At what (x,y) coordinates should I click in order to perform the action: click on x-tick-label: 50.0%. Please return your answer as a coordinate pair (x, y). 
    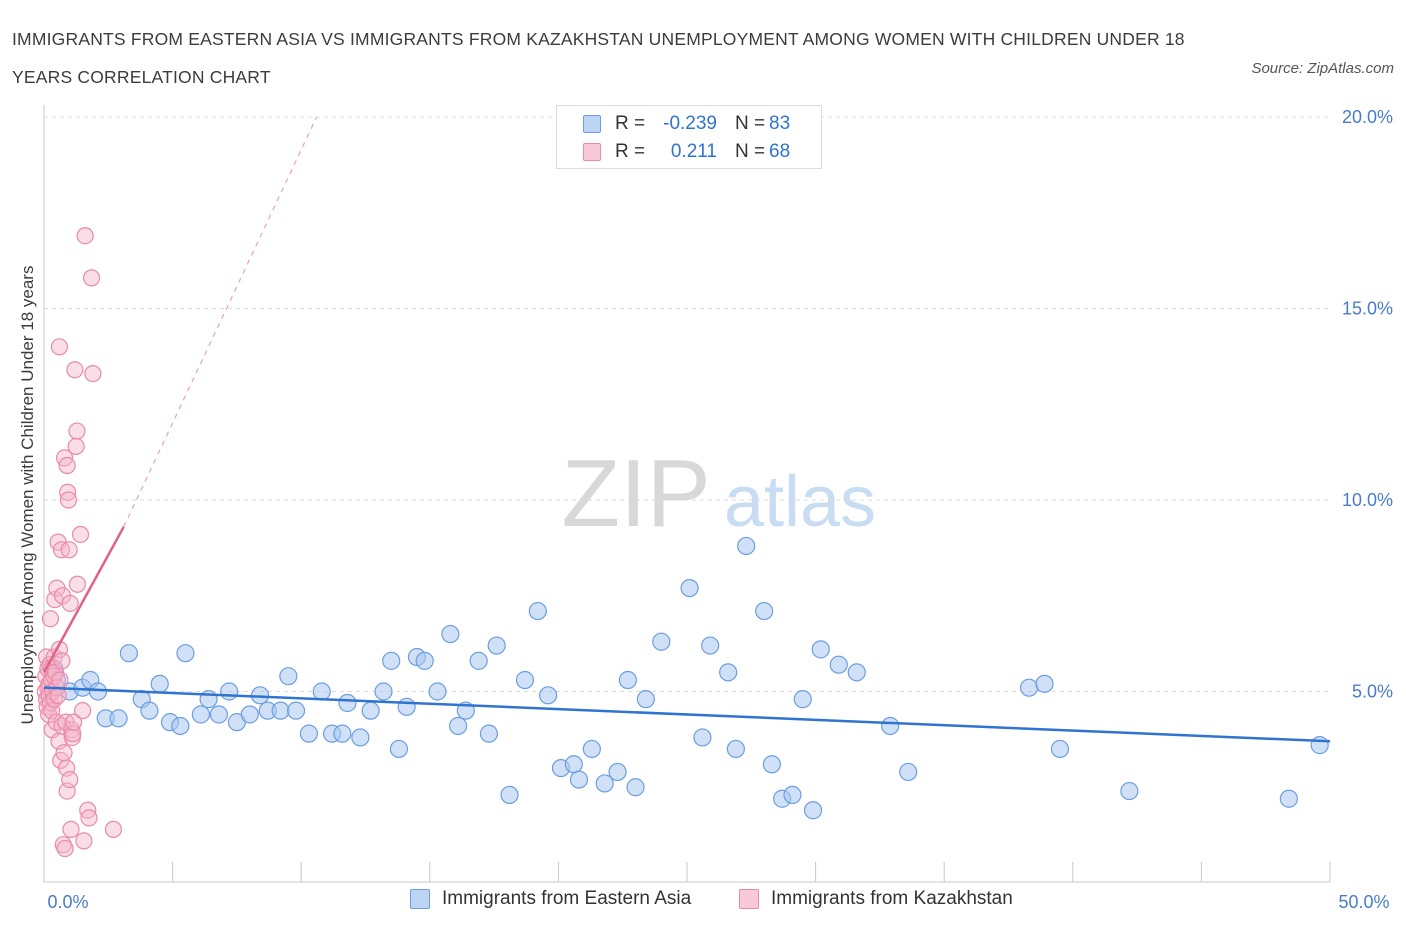
    Looking at the image, I should click on (1363, 902).